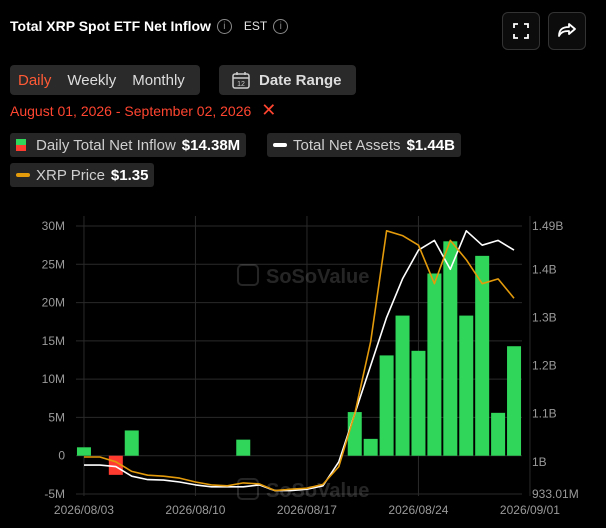 Image resolution: width=606 pixels, height=528 pixels. I want to click on share-icon, so click(567, 30).